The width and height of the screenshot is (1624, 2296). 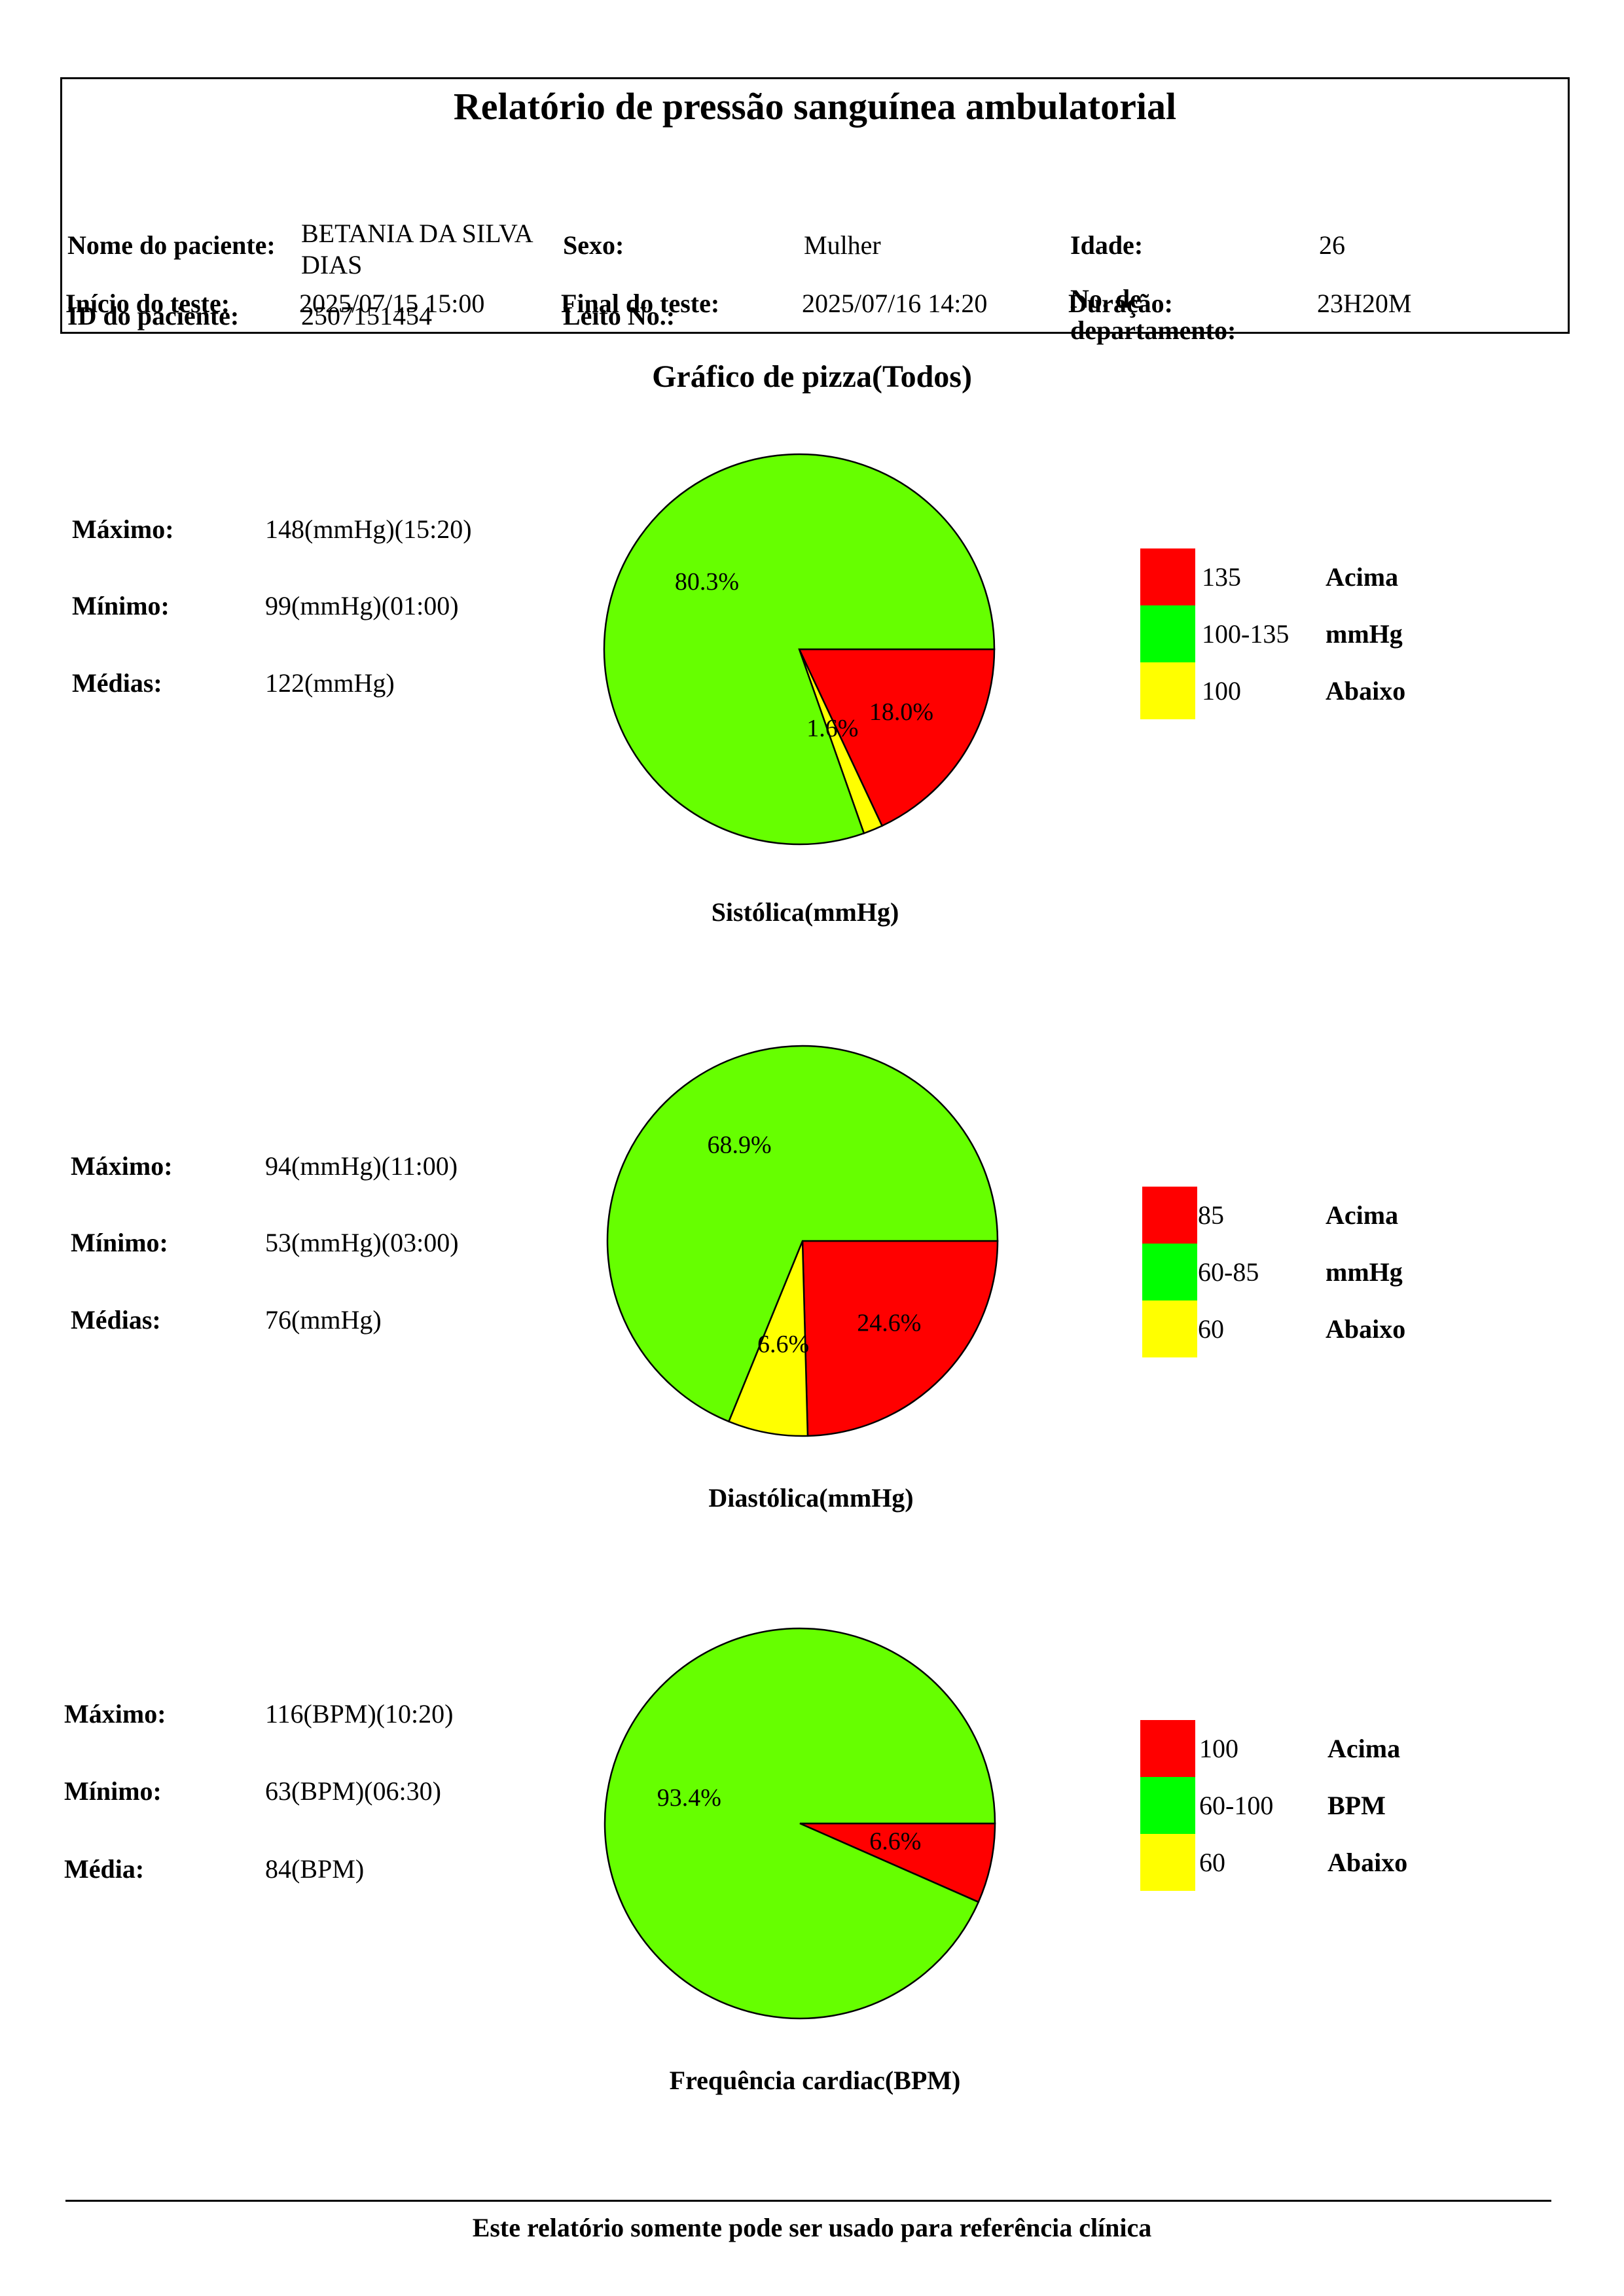 What do you see at coordinates (1221, 577) in the screenshot?
I see `legend-range-above: 135` at bounding box center [1221, 577].